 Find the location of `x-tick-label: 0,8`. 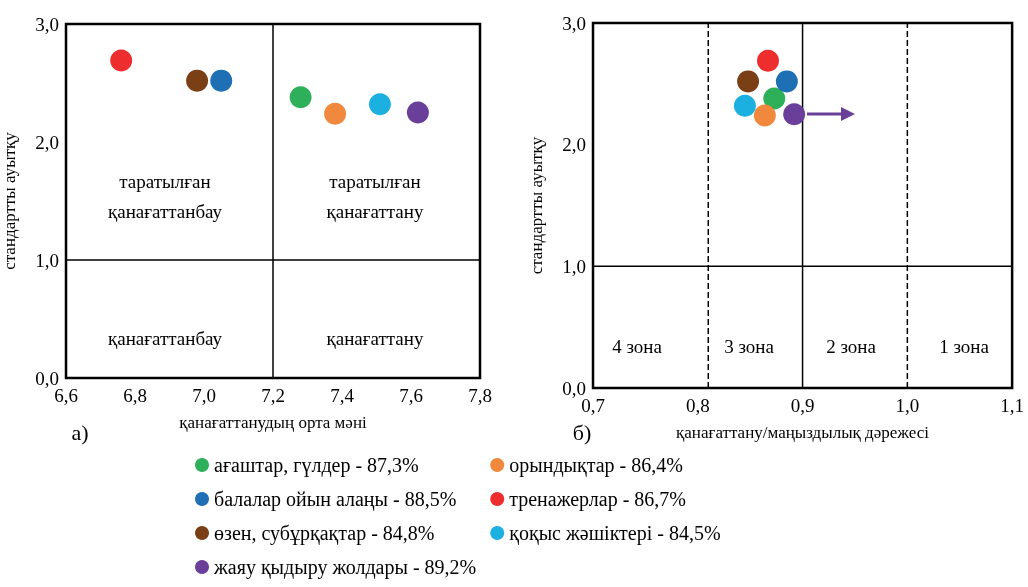

x-tick-label: 0,8 is located at coordinates (697, 405).